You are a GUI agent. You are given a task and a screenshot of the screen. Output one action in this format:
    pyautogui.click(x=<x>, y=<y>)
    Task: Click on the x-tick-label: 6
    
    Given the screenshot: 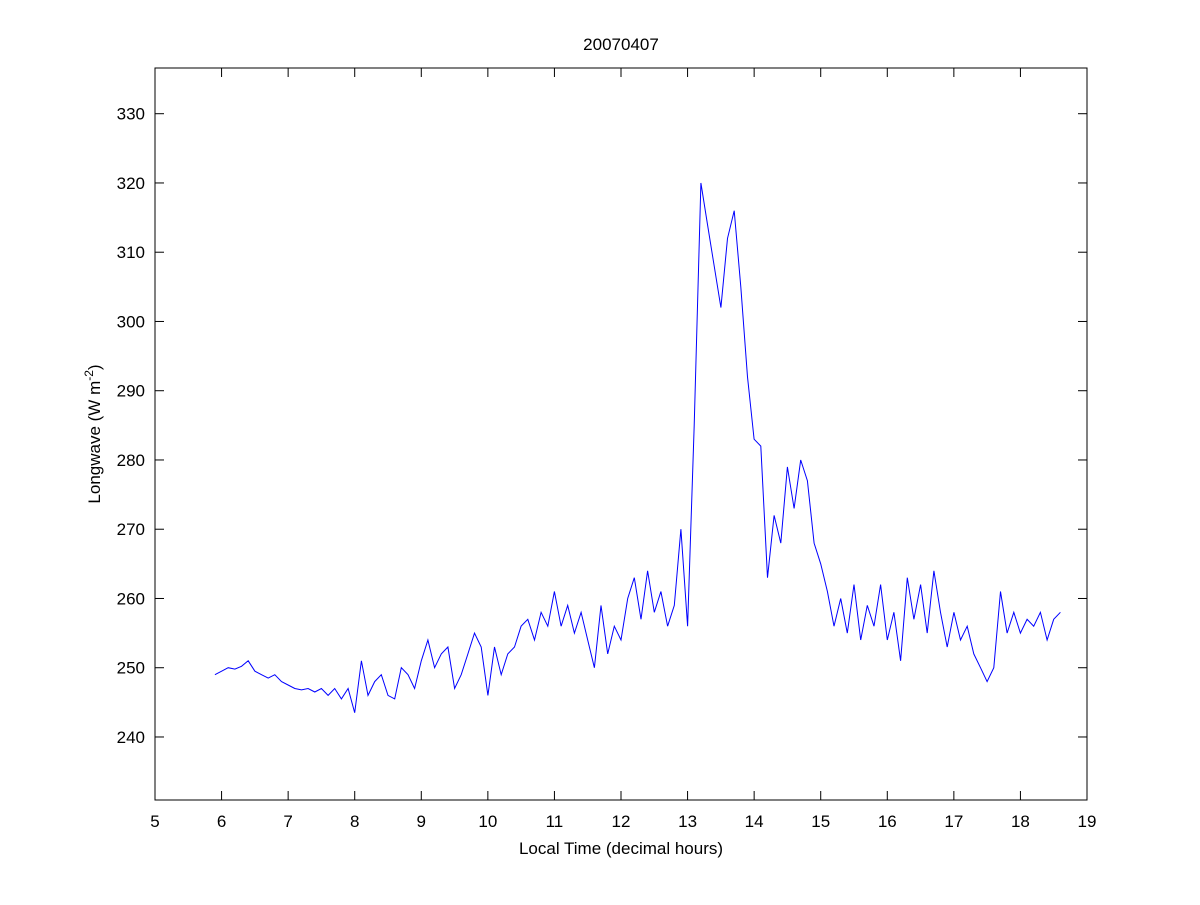 What is the action you would take?
    pyautogui.click(x=221, y=821)
    